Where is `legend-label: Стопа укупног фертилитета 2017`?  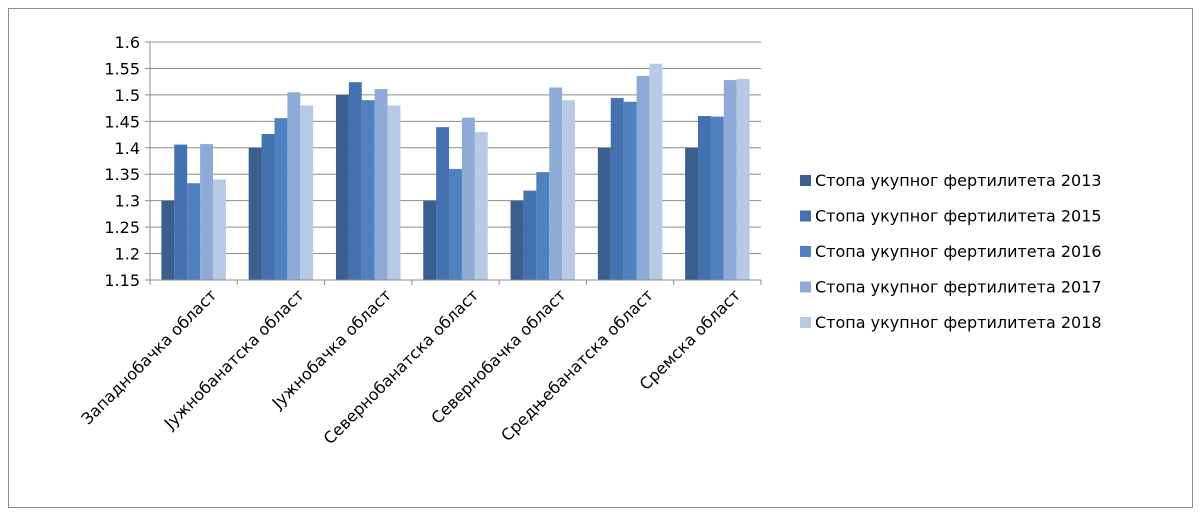
legend-label: Стопа укупног фертилитета 2017 is located at coordinates (958, 287).